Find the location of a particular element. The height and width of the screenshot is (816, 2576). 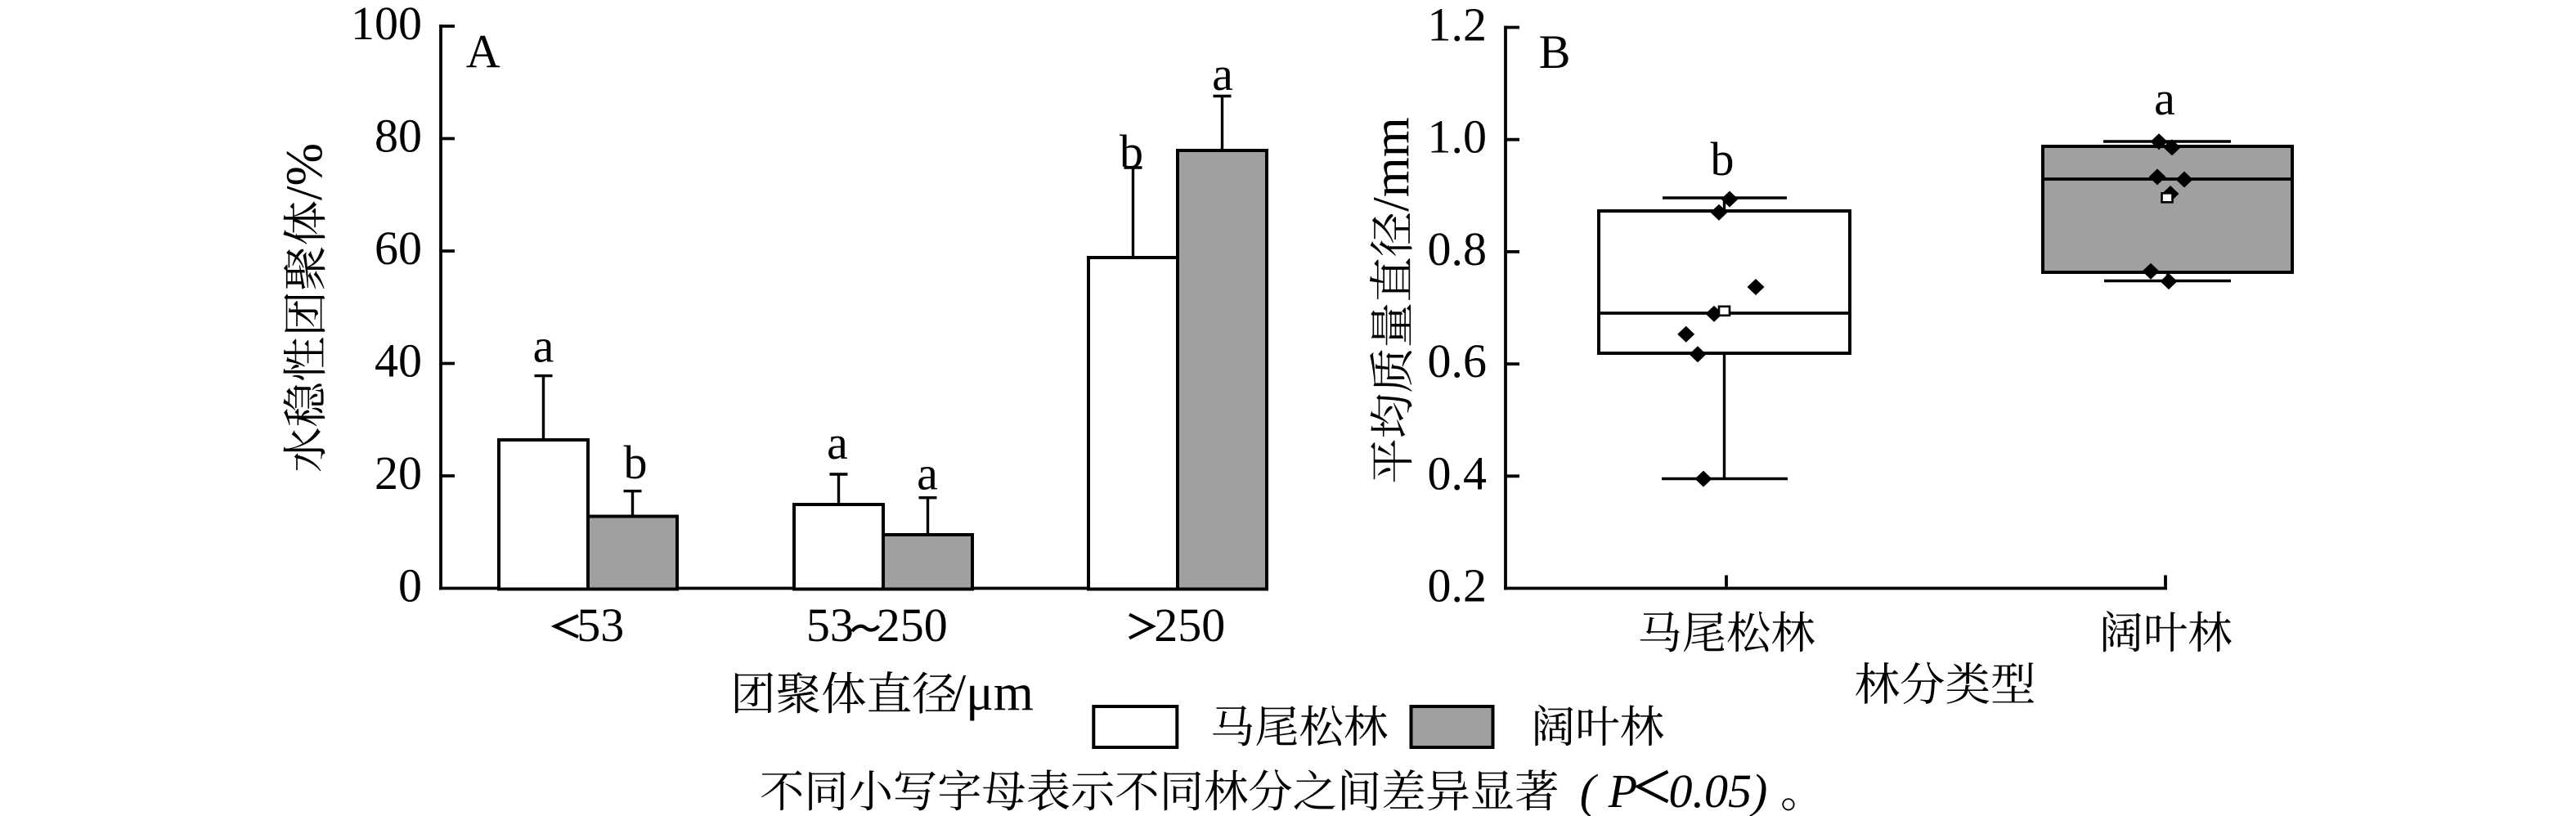

svg-text: P is located at coordinates (1622, 790).